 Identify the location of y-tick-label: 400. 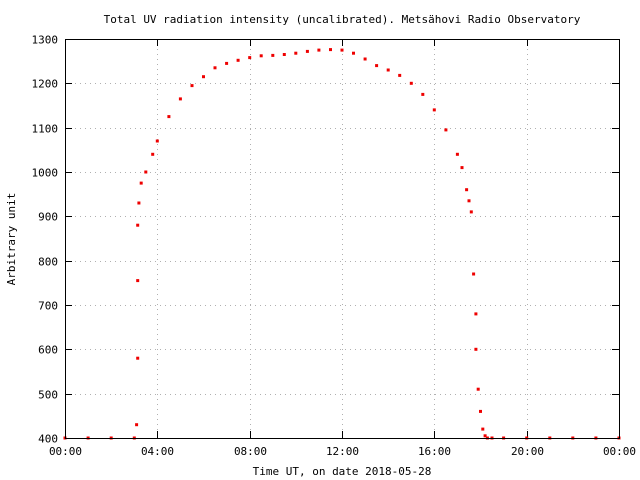
(48, 439).